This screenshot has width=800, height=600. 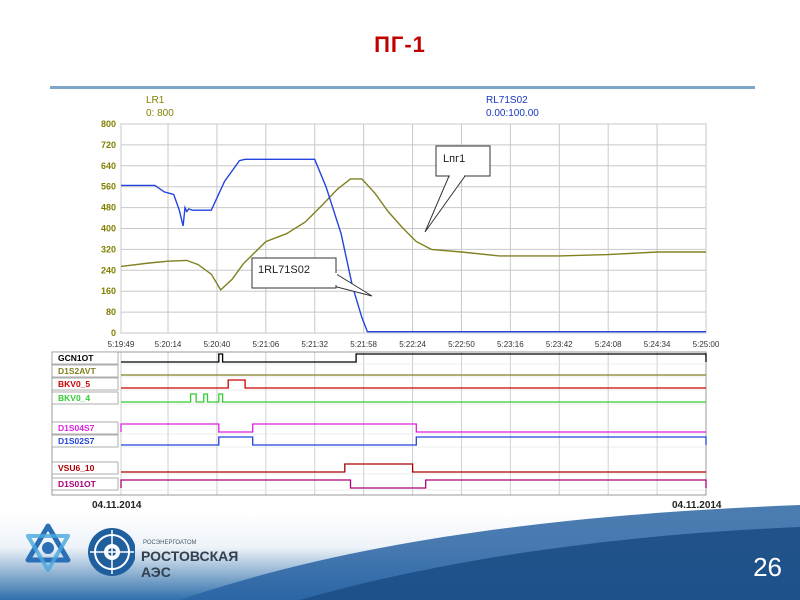 What do you see at coordinates (461, 344) in the screenshot?
I see `x-tick-label: 5:22:50` at bounding box center [461, 344].